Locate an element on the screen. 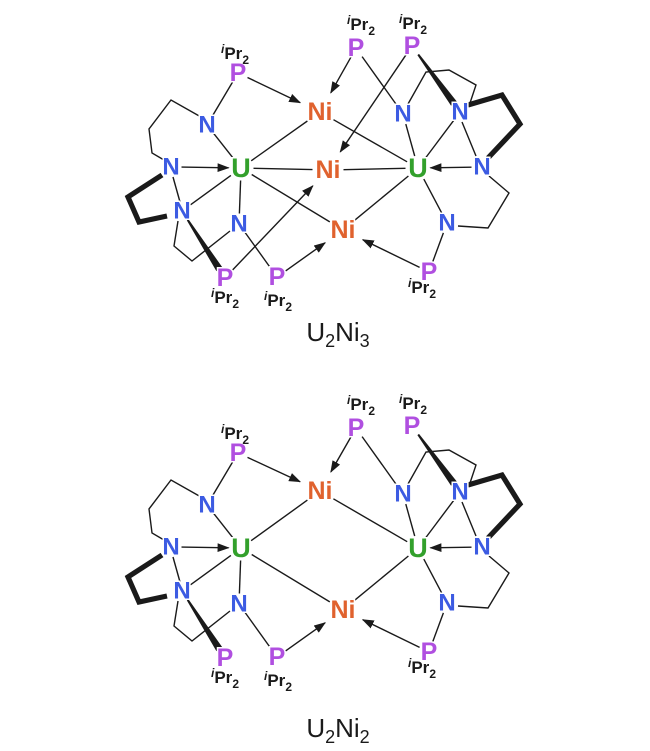 The height and width of the screenshot is (751, 650). caption-u2ni3: U2Ni3 is located at coordinates (337, 334).